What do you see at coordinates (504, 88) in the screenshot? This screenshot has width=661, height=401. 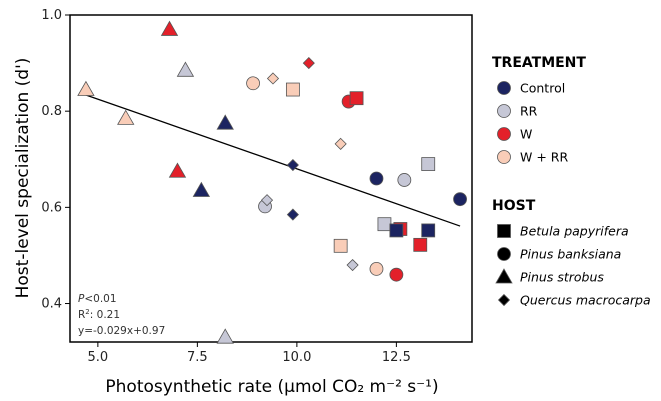 I see `legend-marker-control` at bounding box center [504, 88].